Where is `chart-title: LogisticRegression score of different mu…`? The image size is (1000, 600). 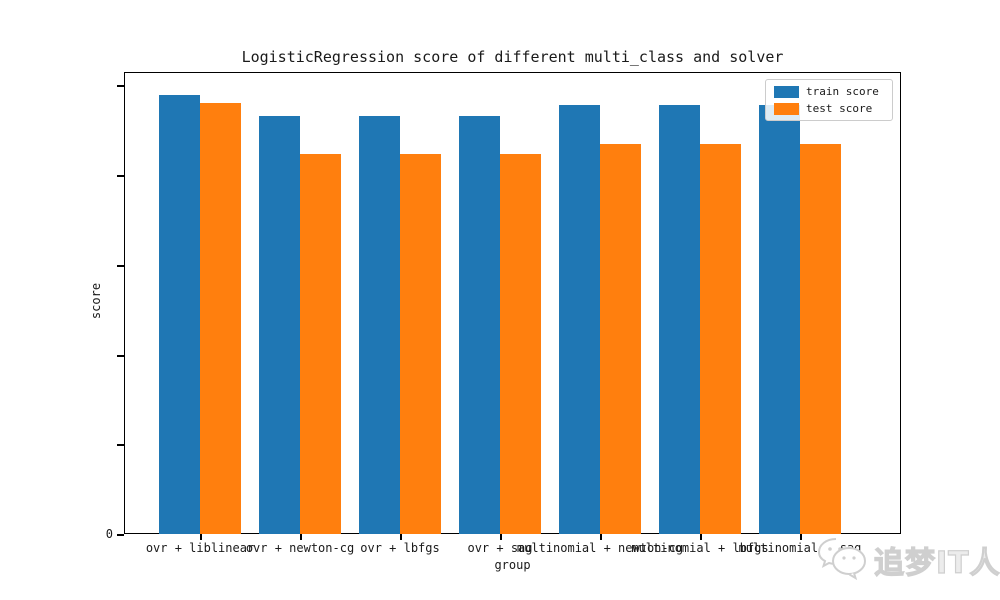 chart-title: LogisticRegression score of different mu… is located at coordinates (512, 57).